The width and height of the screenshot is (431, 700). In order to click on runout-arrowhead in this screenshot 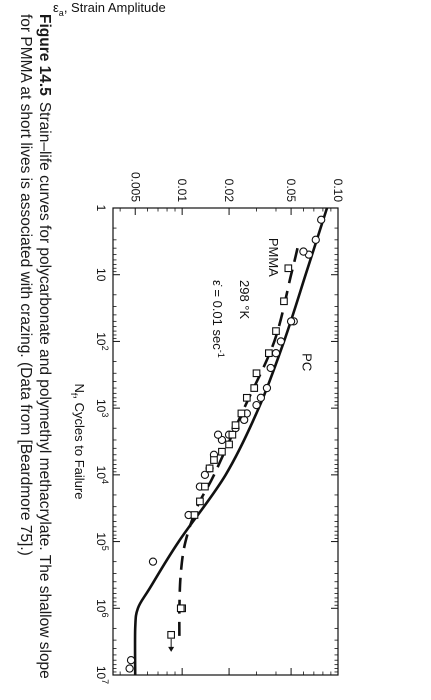, I will do `click(171, 649)`.